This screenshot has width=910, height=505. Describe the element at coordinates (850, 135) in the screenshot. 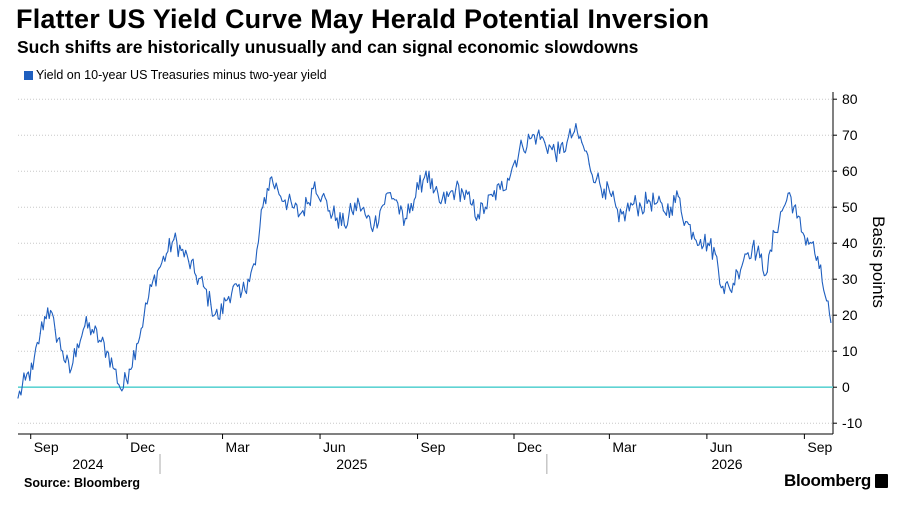

I see `y-tick-label: 70` at that location.